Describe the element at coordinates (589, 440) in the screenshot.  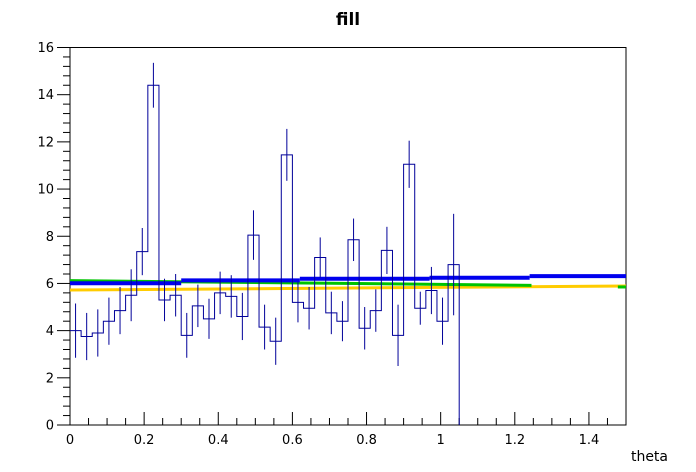
I see `x-tick-label: 1.4` at that location.